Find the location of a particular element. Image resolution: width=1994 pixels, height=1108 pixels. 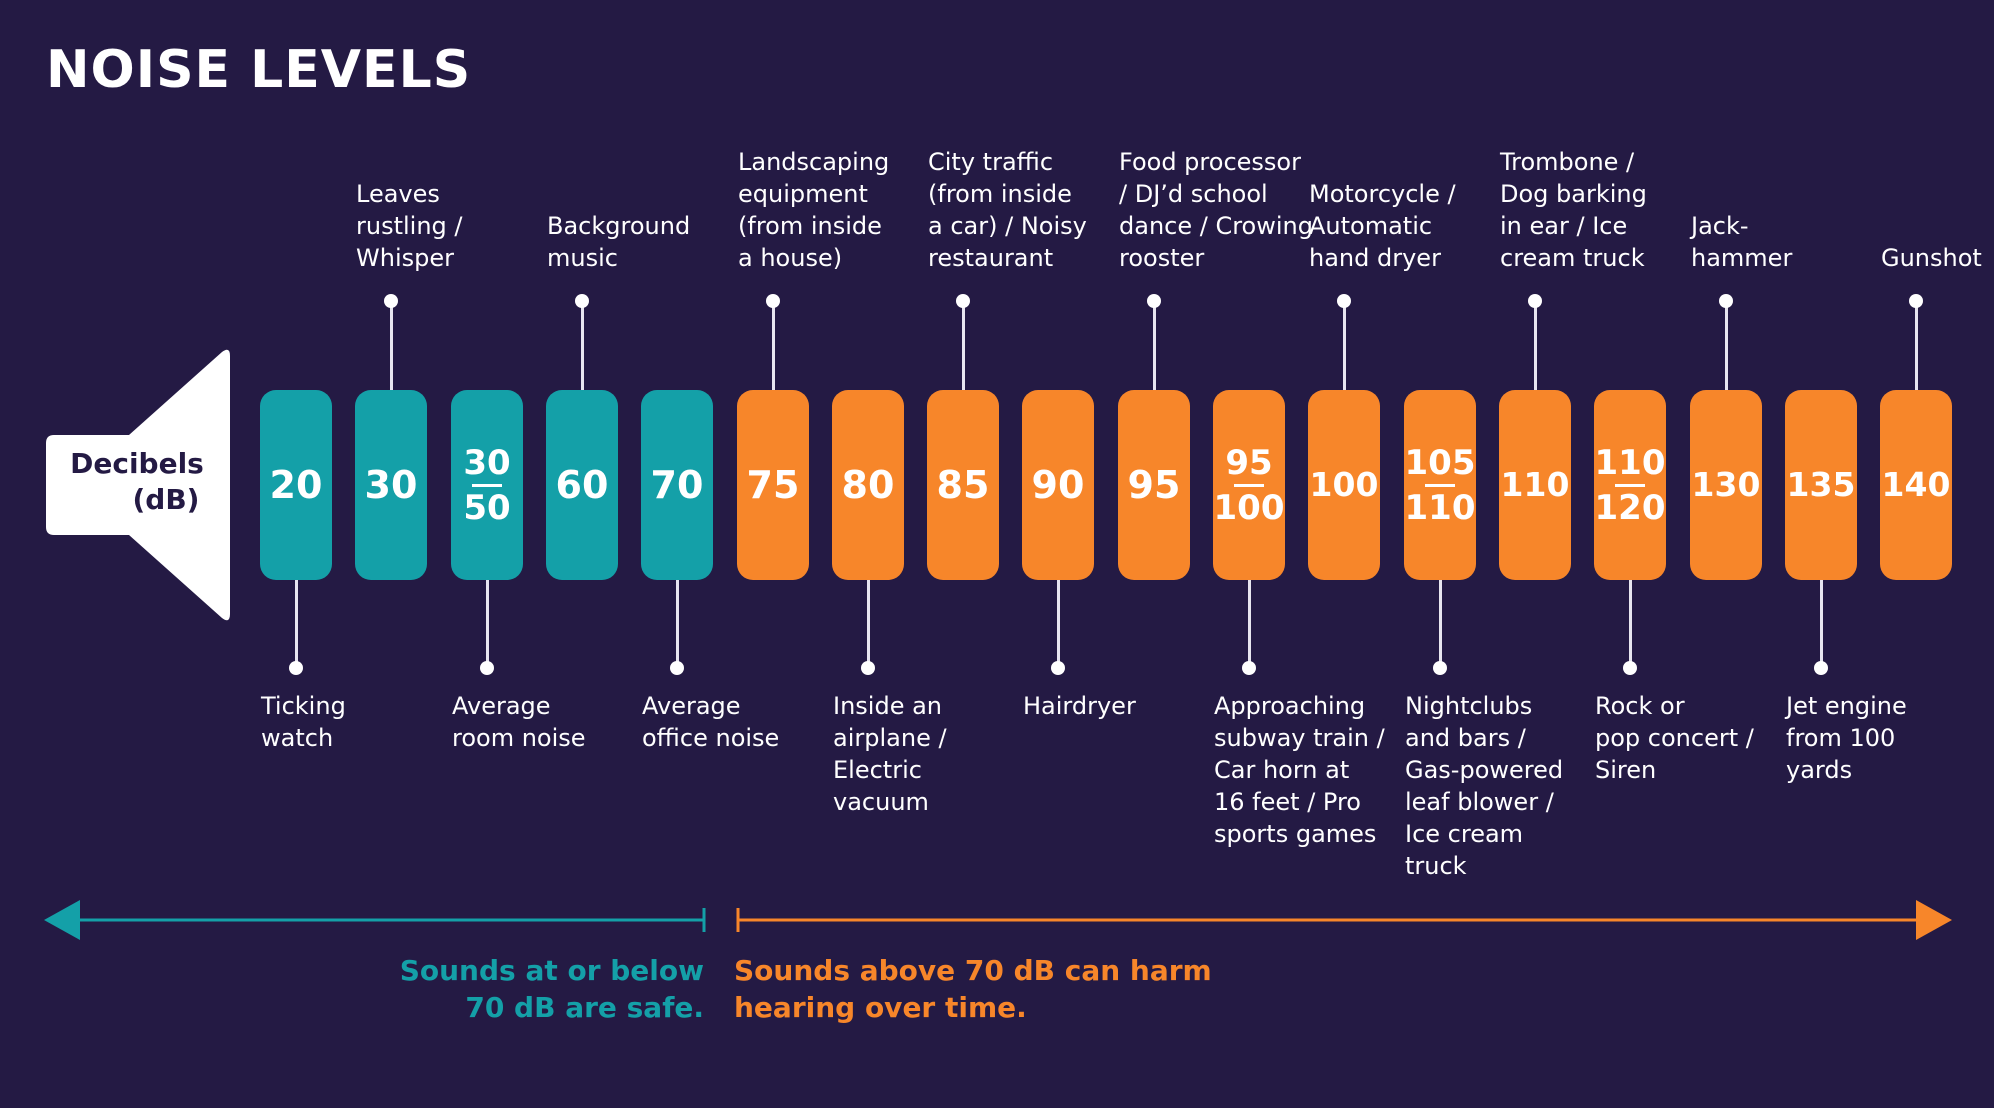

level-value: 20 is located at coordinates (296, 485).